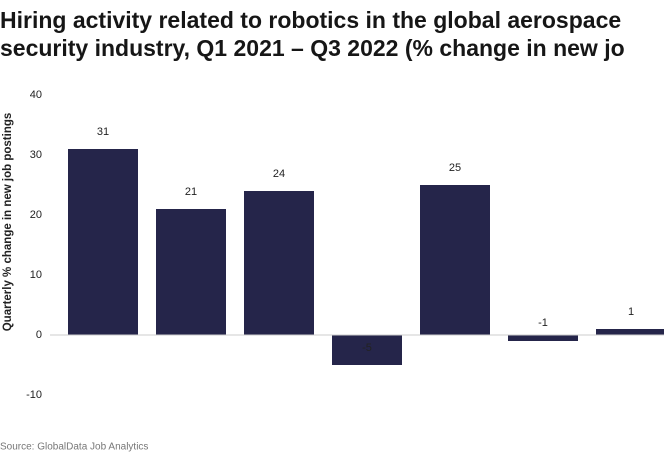 The width and height of the screenshot is (664, 470). What do you see at coordinates (103, 132) in the screenshot?
I see `data-label: 31` at bounding box center [103, 132].